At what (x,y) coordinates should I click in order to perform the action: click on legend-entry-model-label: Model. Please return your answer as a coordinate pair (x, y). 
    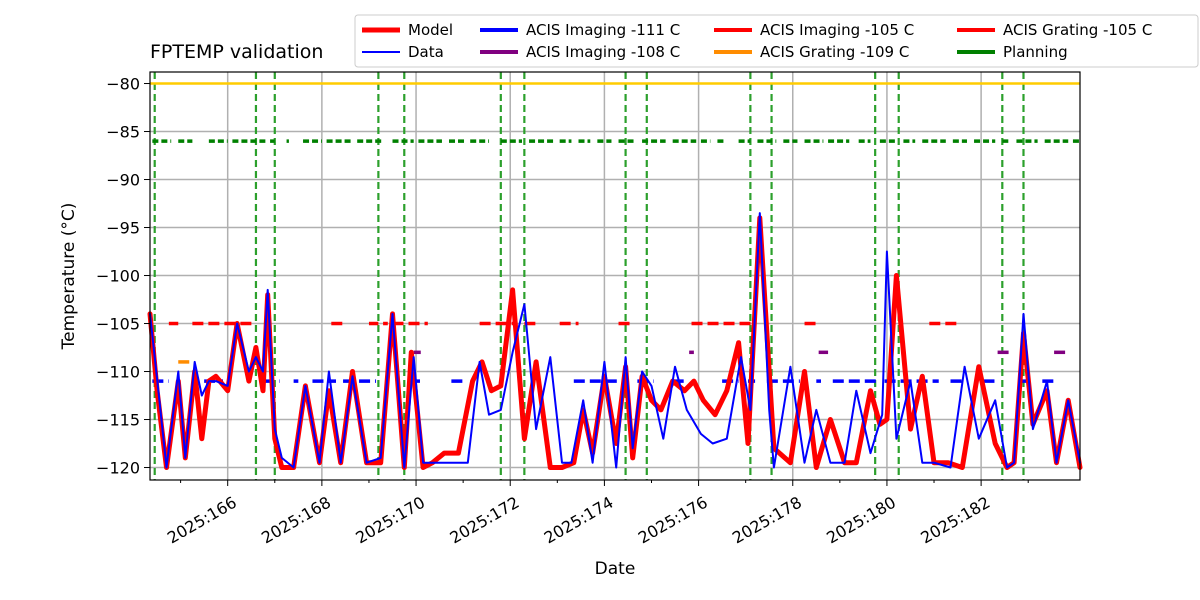
    Looking at the image, I should click on (430, 30).